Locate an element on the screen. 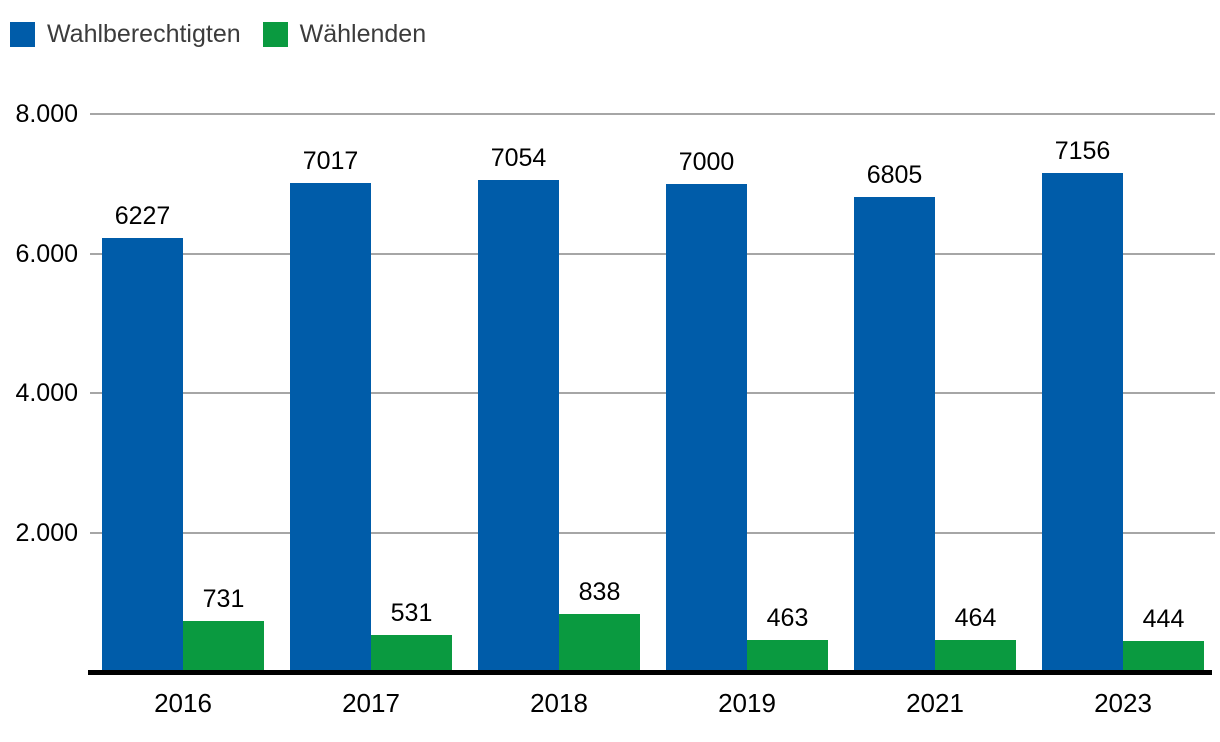  value-label-wahlberechtigten-2018: 7054 is located at coordinates (518, 158).